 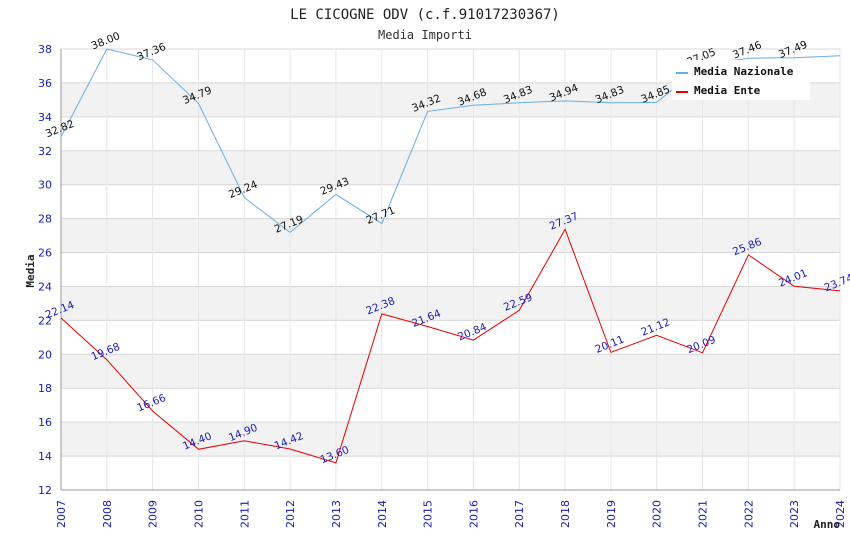 What do you see at coordinates (748, 514) in the screenshot?
I see `x-tick-label: 2022` at bounding box center [748, 514].